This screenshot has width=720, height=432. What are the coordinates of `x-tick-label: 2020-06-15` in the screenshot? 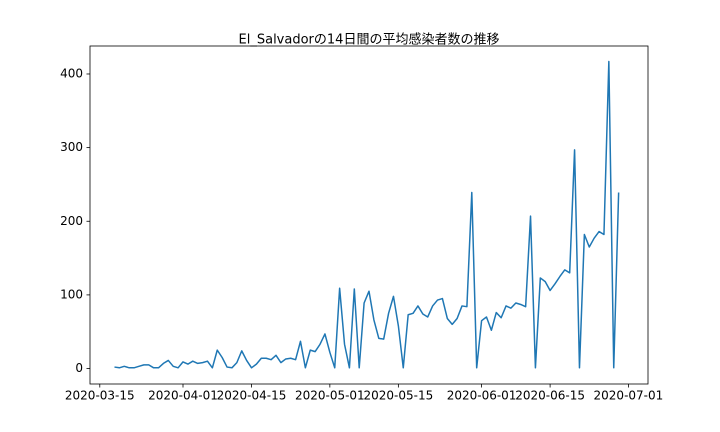 It's located at (550, 396).